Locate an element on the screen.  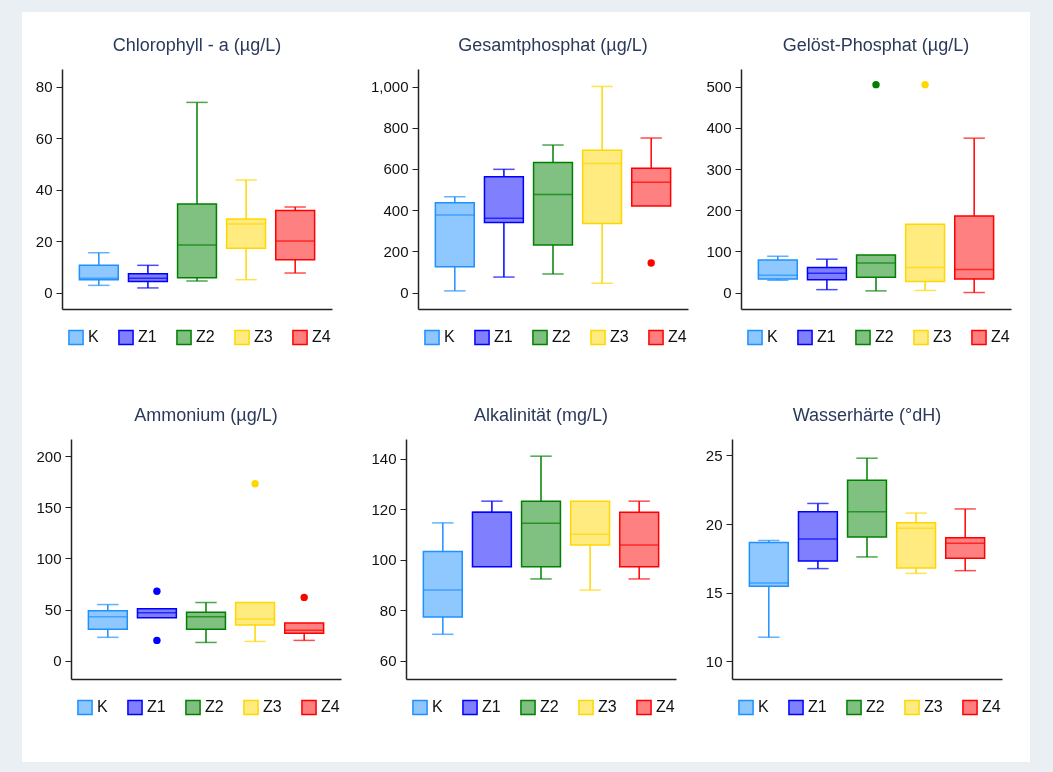
y-tick-label: 15 is located at coordinates (714, 593).